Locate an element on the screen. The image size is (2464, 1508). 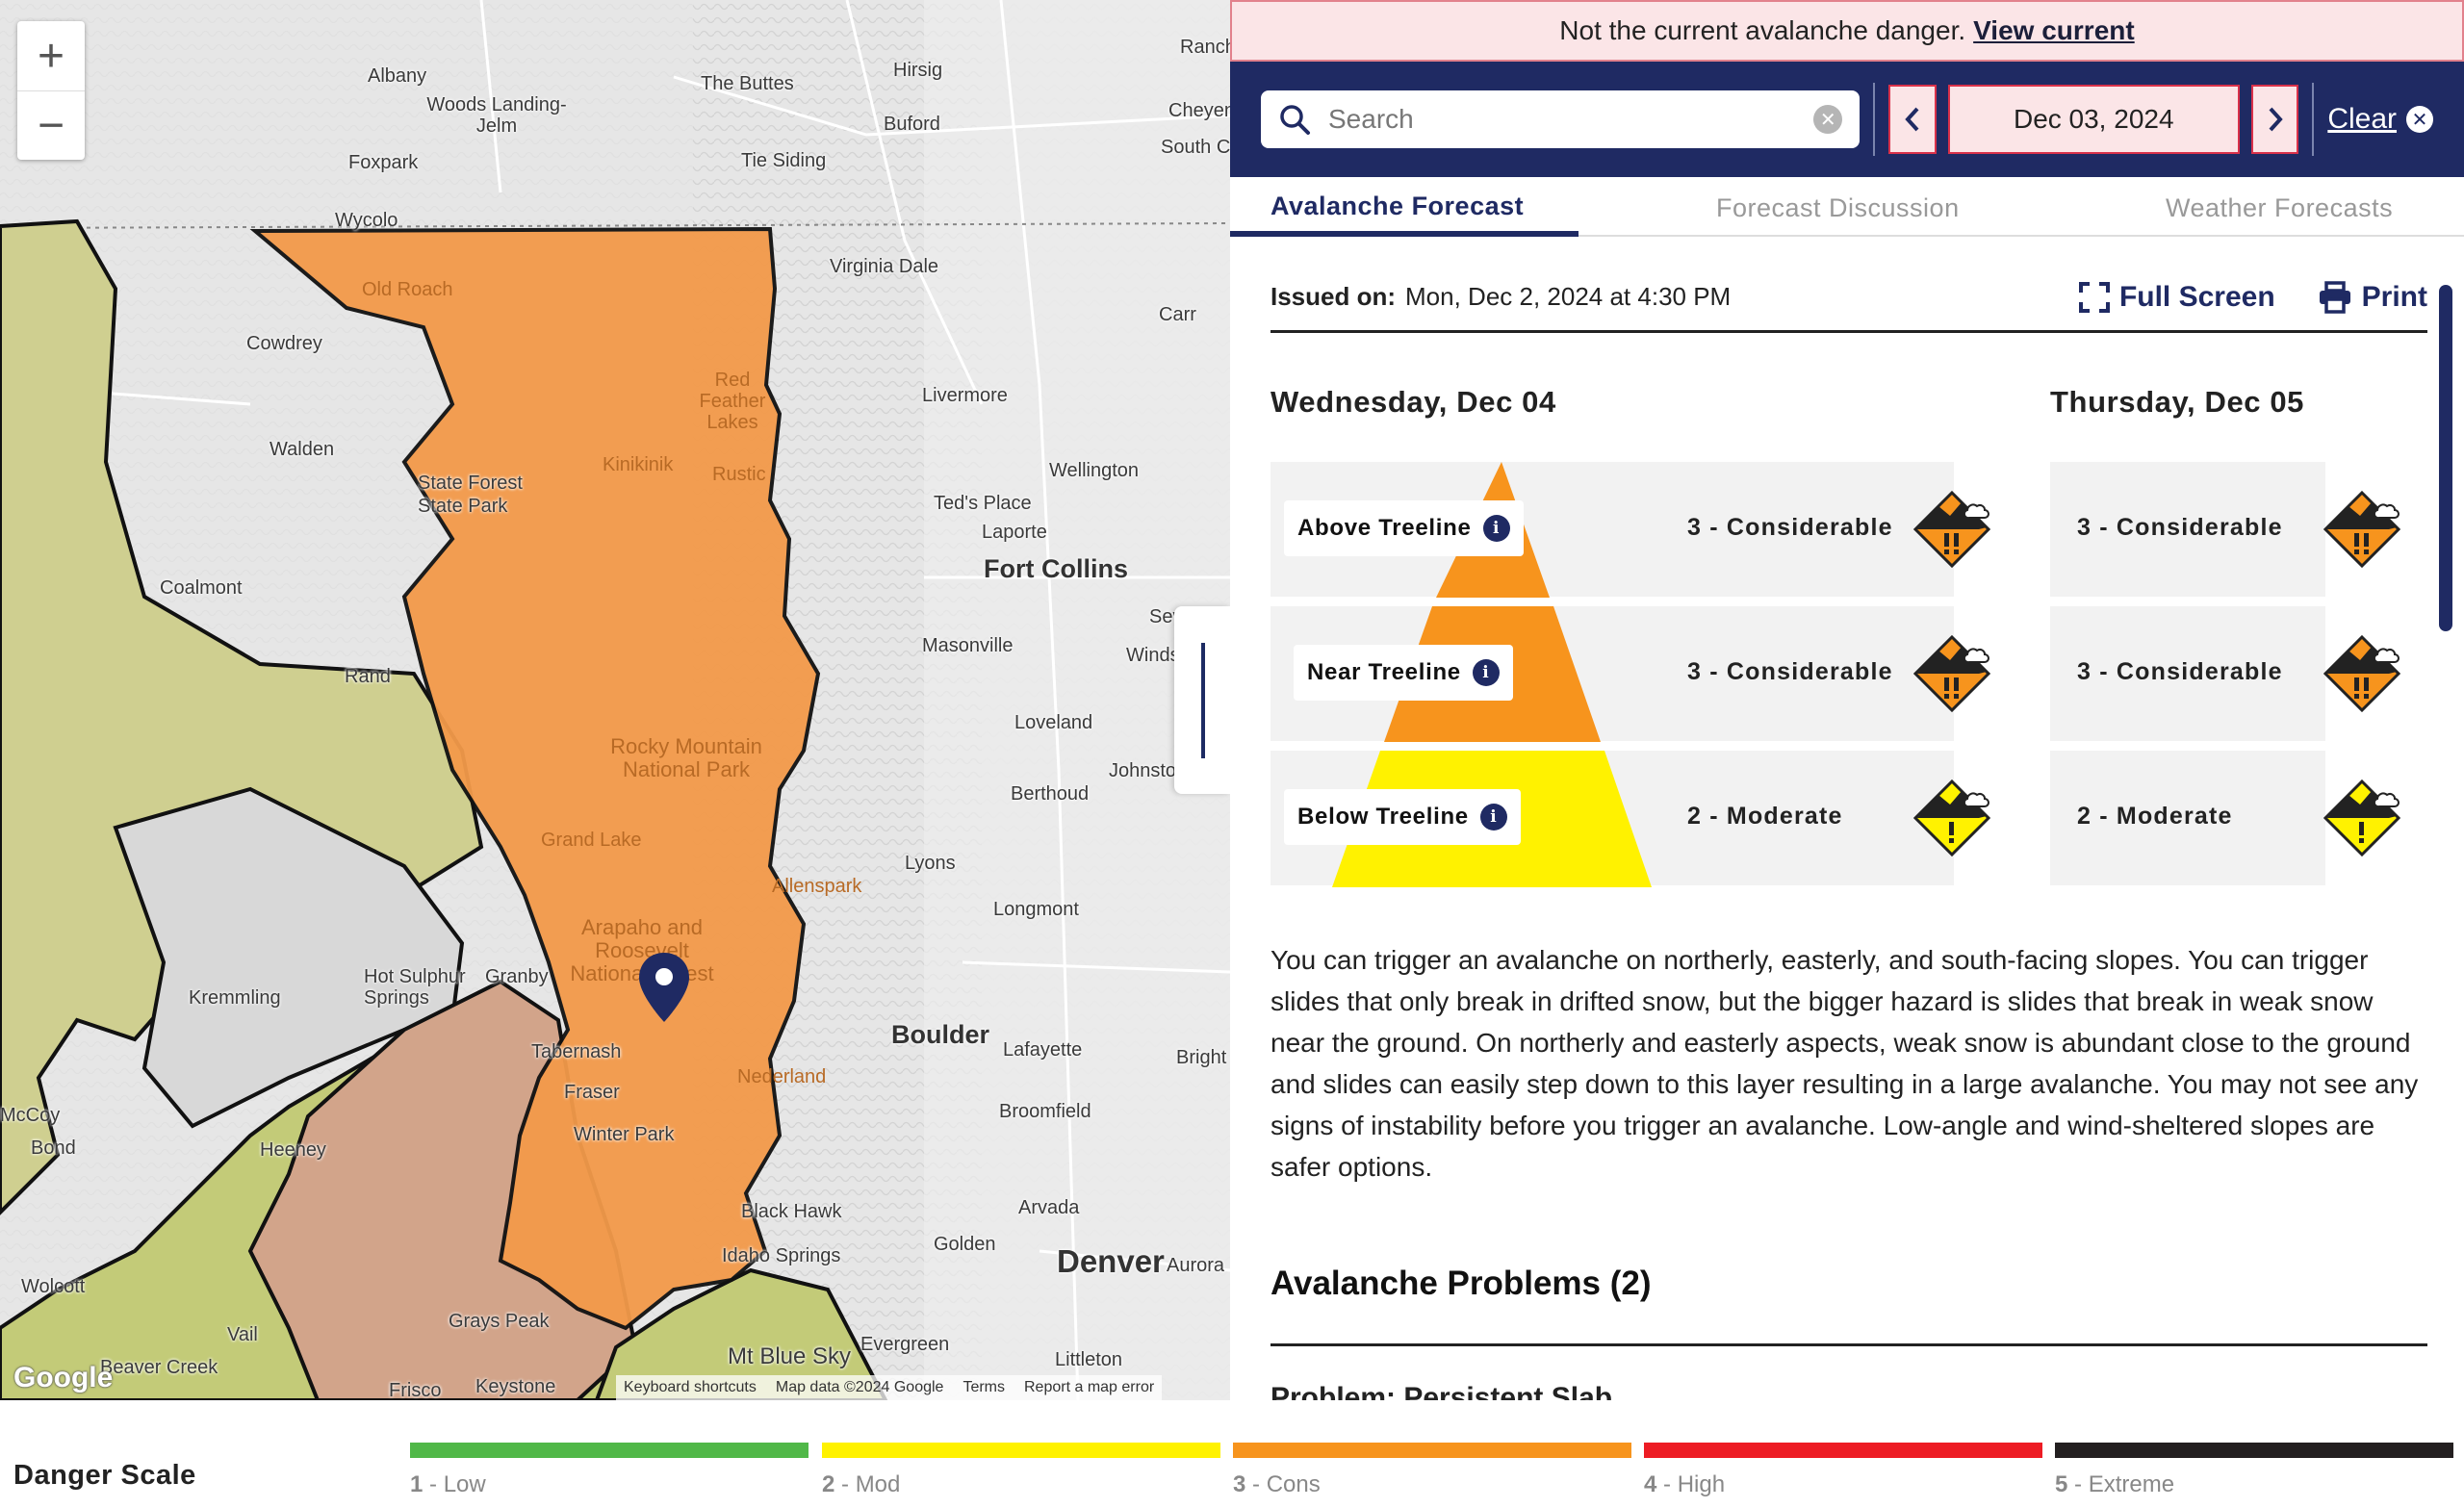
terms-link: Terms is located at coordinates (983, 1387).